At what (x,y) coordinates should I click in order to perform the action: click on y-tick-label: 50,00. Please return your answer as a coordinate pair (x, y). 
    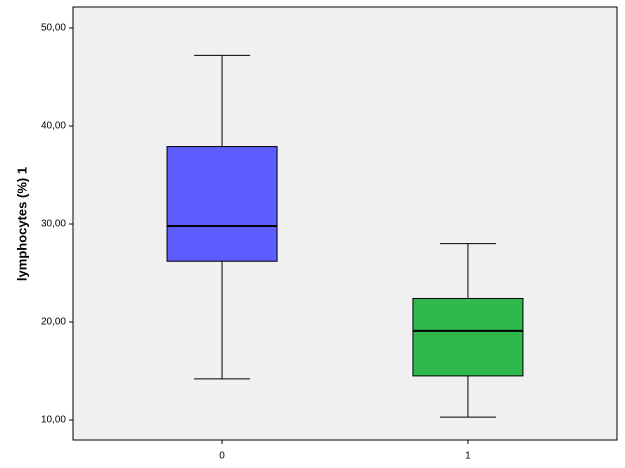
    Looking at the image, I should click on (53, 28).